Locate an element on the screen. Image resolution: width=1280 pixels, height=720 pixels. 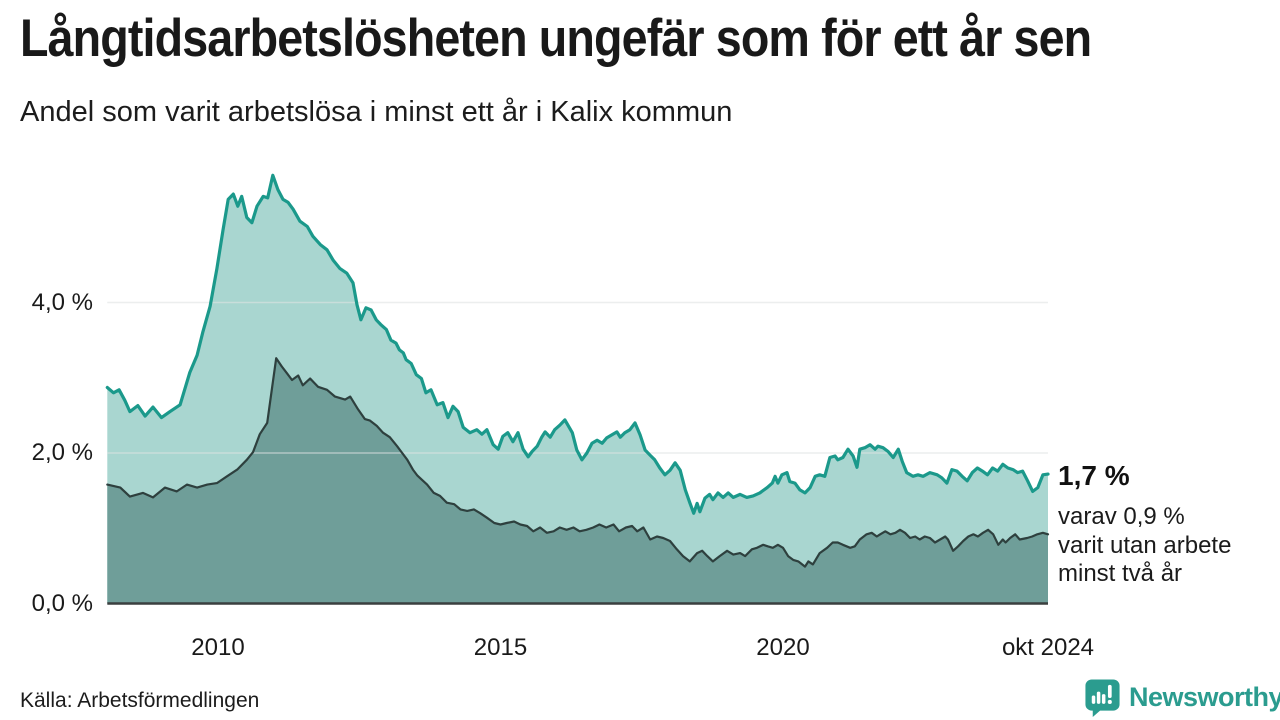
x-tick-label: 2020 is located at coordinates (783, 647).